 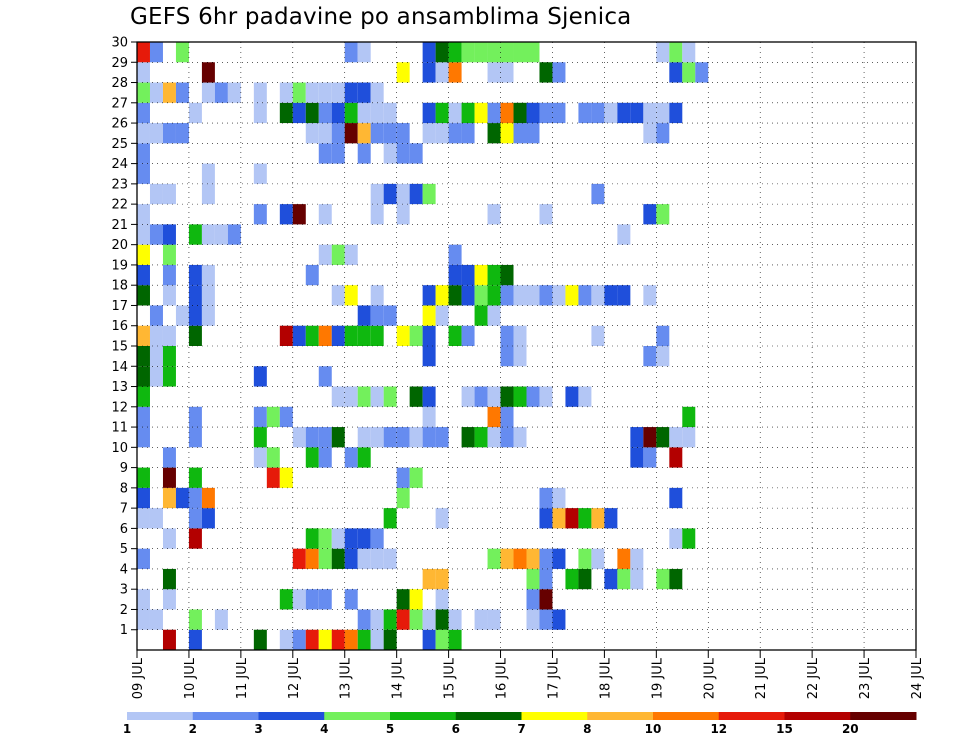 What do you see at coordinates (119, 225) in the screenshot?
I see `y-tick-label: 21` at bounding box center [119, 225].